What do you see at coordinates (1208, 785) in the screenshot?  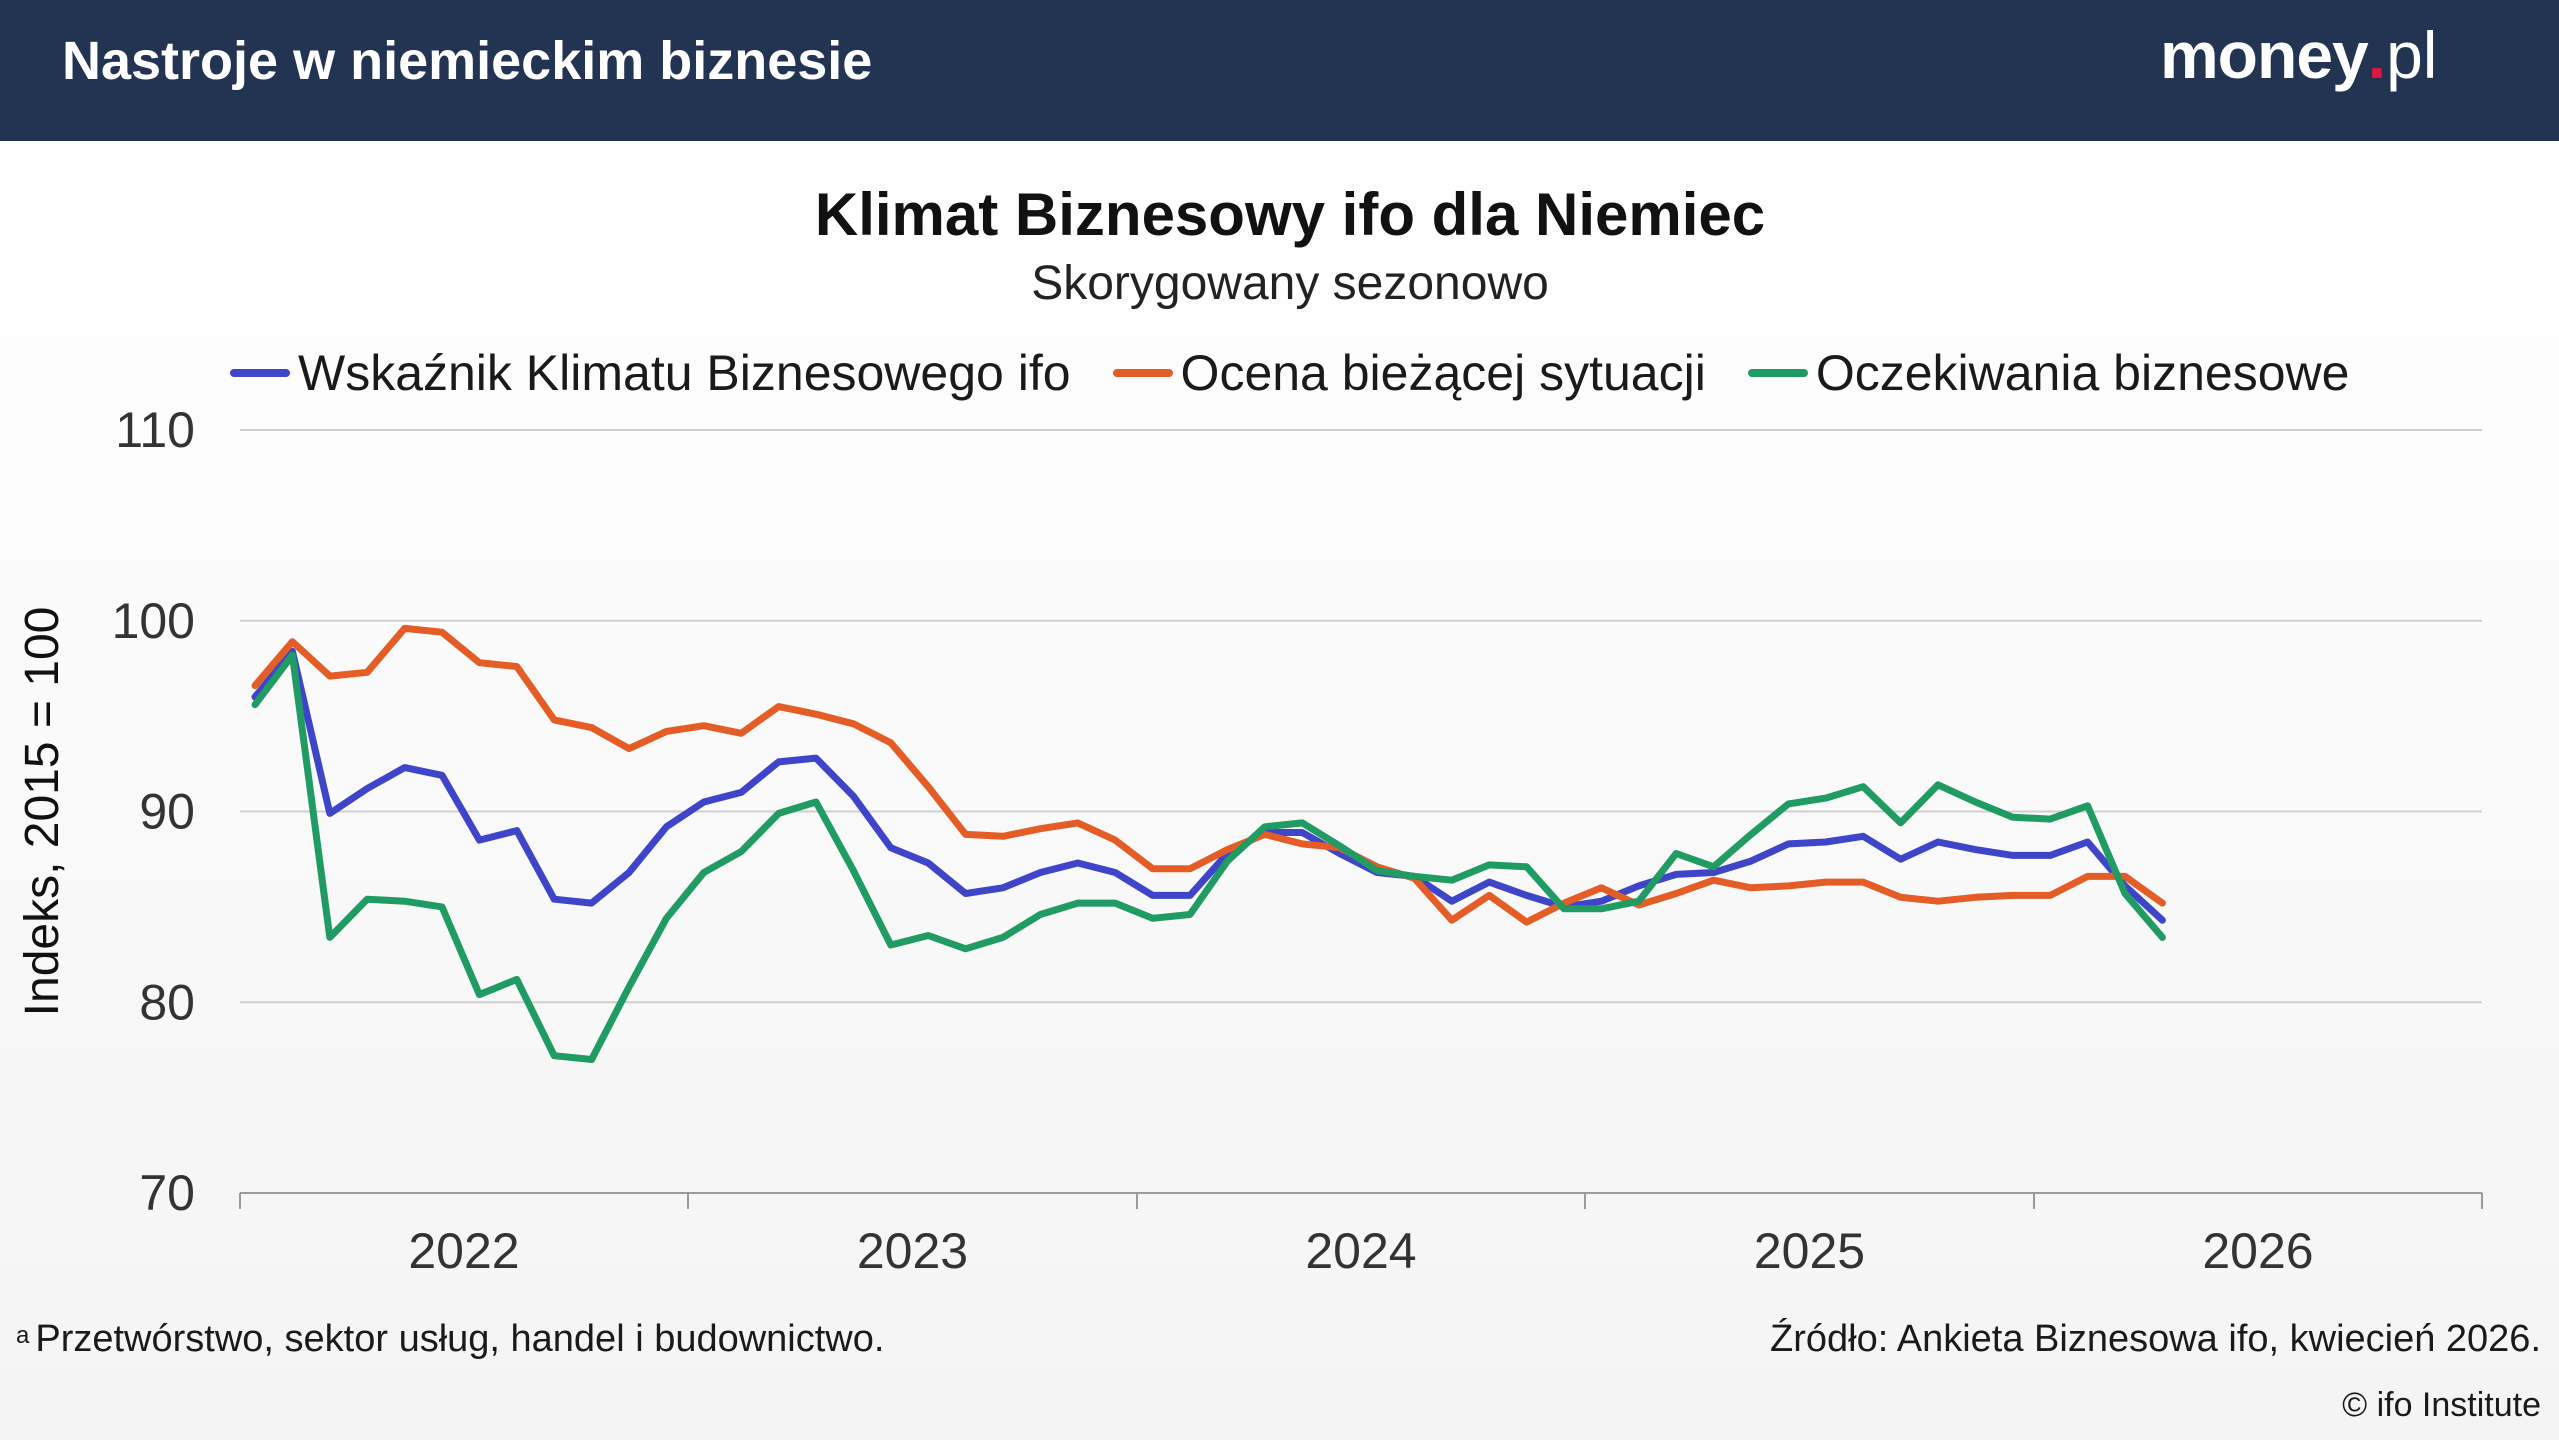 I see `line-series-climate` at bounding box center [1208, 785].